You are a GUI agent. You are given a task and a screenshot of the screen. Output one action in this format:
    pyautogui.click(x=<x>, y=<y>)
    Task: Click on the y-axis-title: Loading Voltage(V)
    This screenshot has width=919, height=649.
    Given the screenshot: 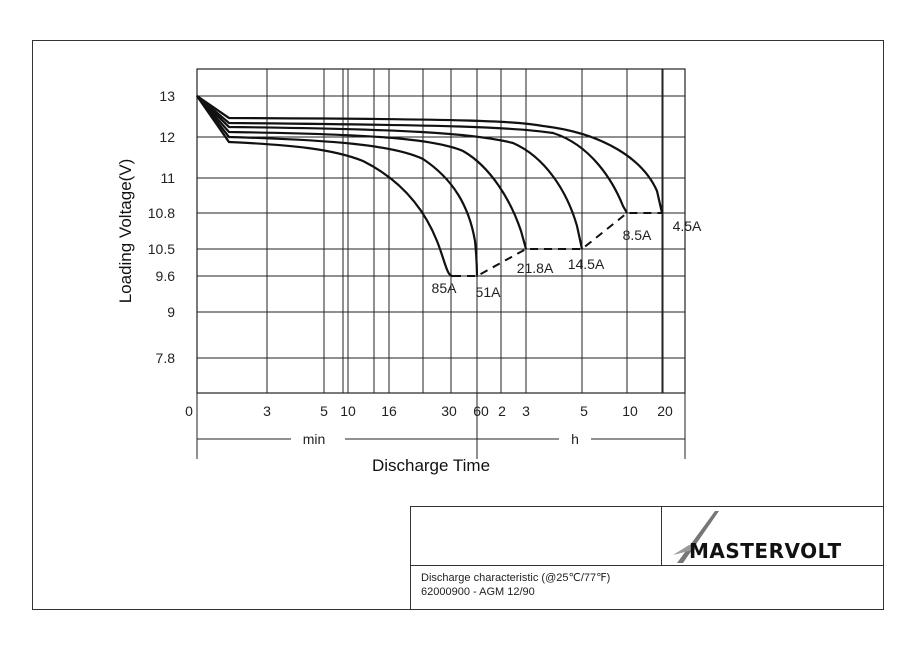 What is the action you would take?
    pyautogui.click(x=125, y=231)
    